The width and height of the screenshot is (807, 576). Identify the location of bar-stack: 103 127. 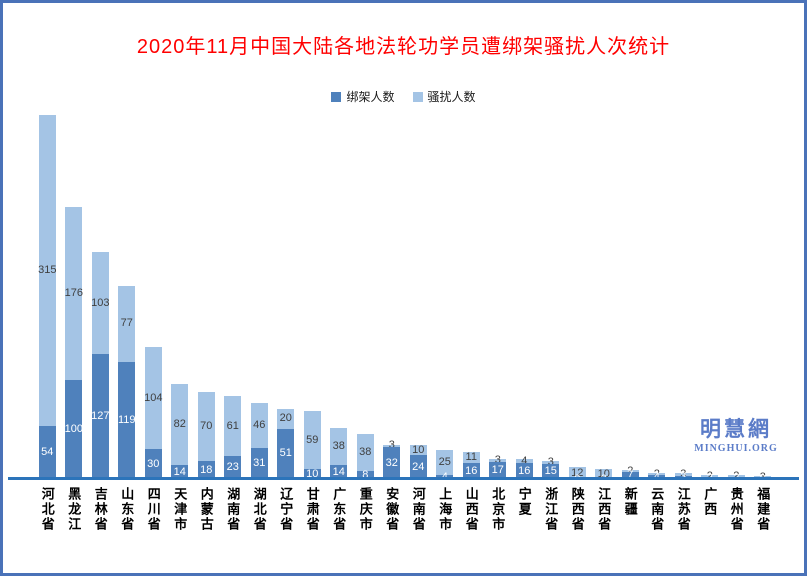
(100, 365).